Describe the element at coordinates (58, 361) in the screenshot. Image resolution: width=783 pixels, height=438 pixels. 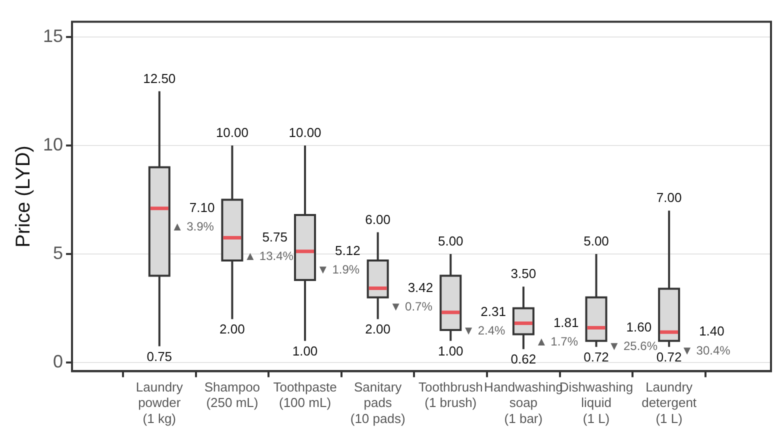
I see `y-tick-label: 0` at that location.